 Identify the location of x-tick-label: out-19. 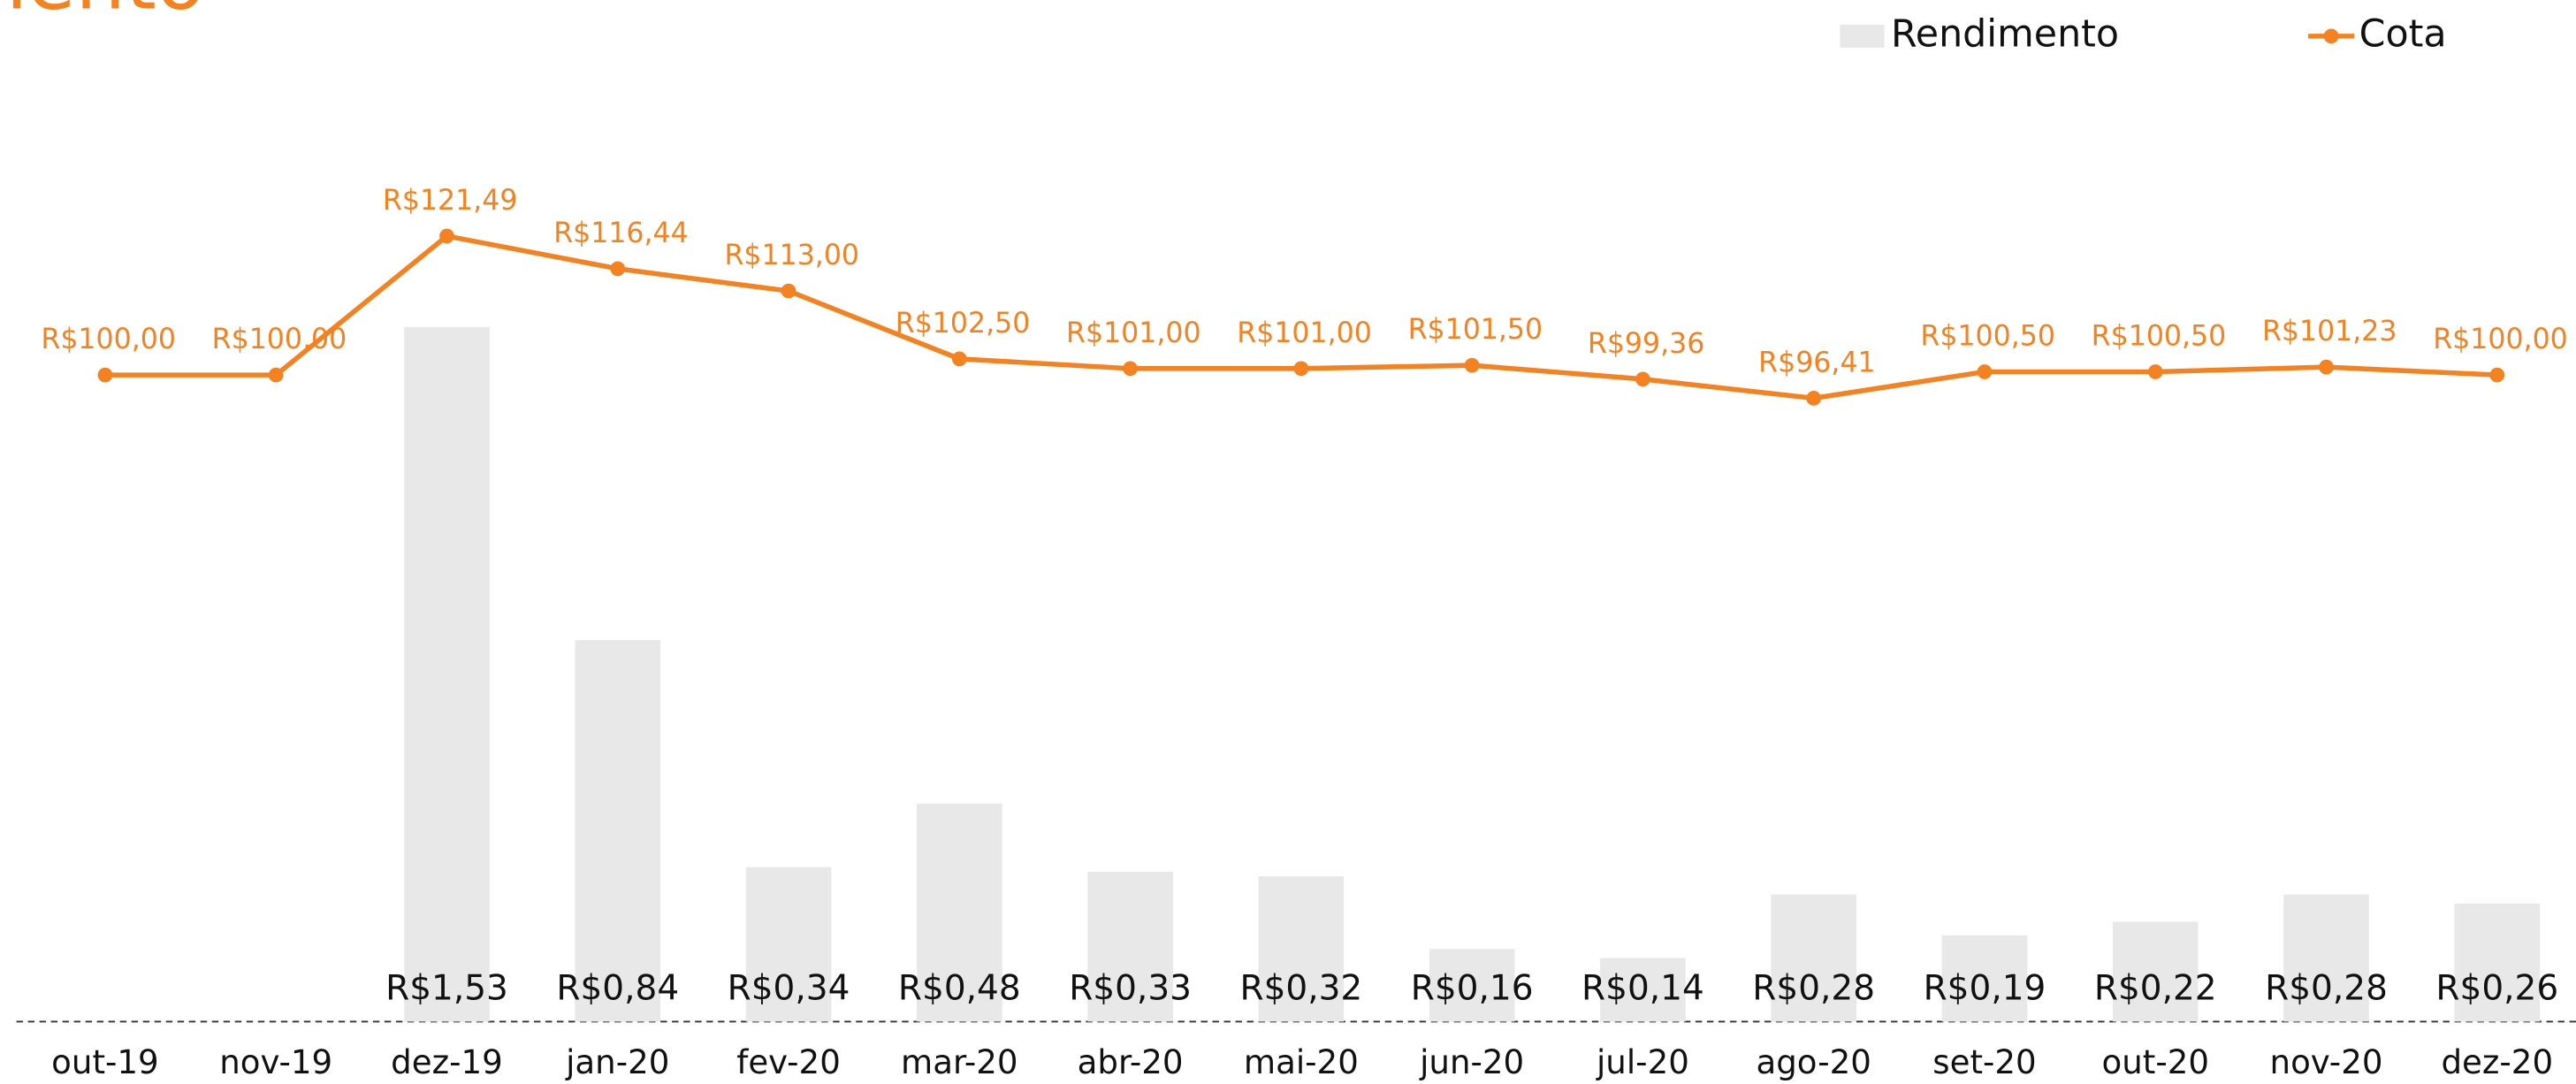
(105, 1062).